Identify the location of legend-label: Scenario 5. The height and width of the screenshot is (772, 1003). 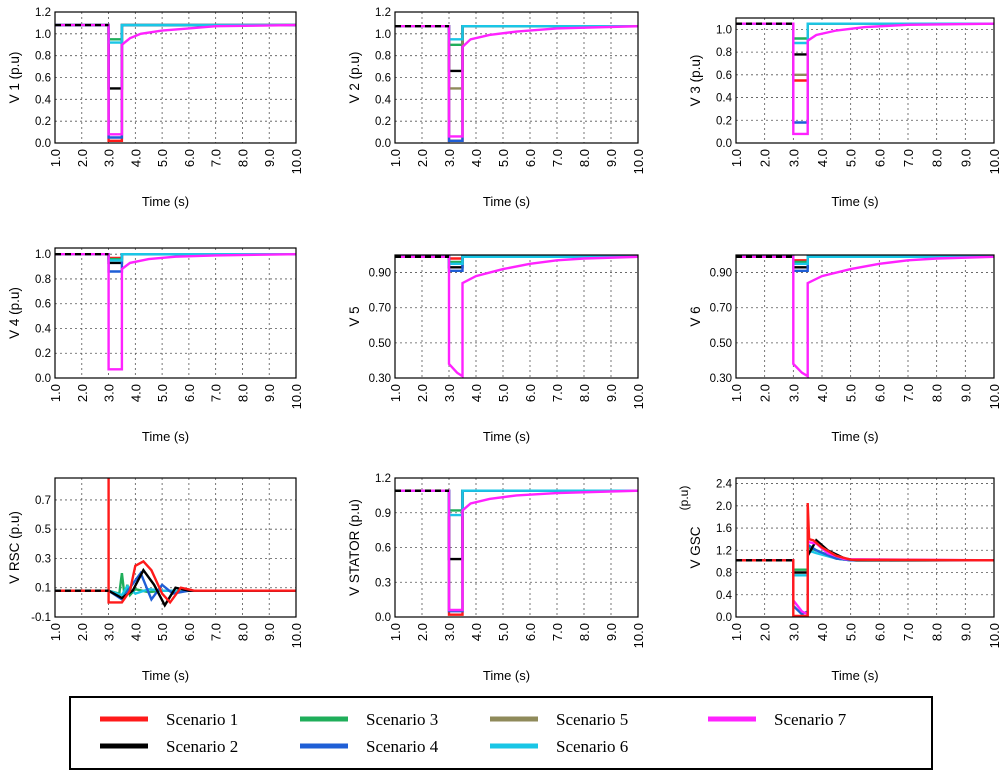
(592, 719).